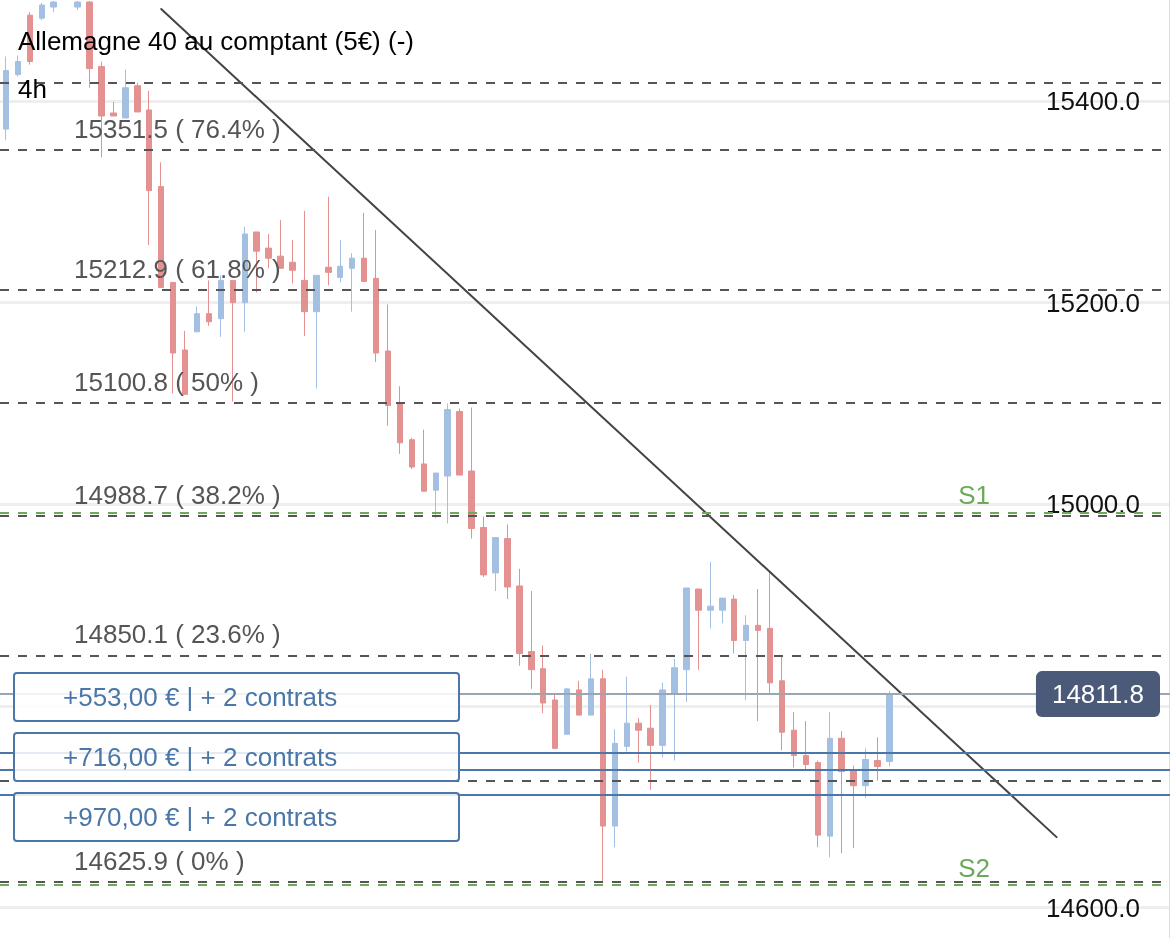 The width and height of the screenshot is (1170, 938). Describe the element at coordinates (1093, 907) in the screenshot. I see `y-tick-label: 14600.0` at that location.